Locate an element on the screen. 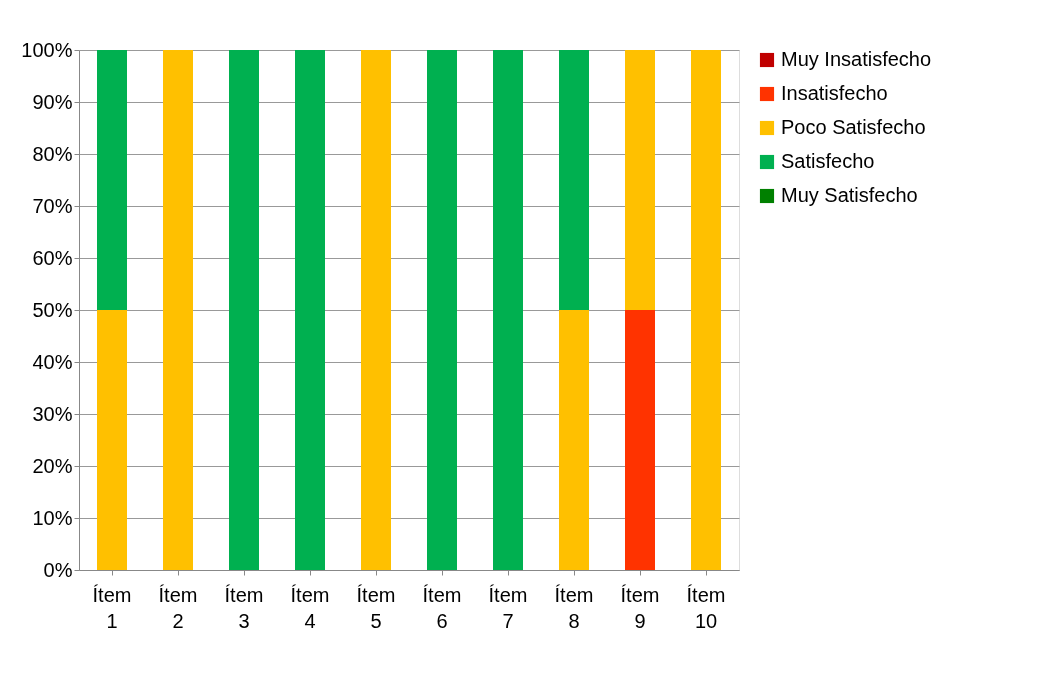 Image resolution: width=1056 pixels, height=682 pixels. x-tick-label: Ítem 7 is located at coordinates (508, 607).